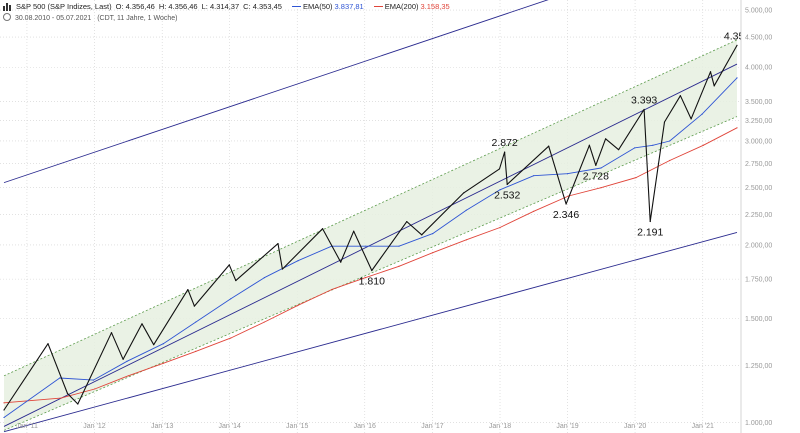 The width and height of the screenshot is (800, 433). What do you see at coordinates (758, 366) in the screenshot?
I see `y-tick-label: 1.250,00` at bounding box center [758, 366].